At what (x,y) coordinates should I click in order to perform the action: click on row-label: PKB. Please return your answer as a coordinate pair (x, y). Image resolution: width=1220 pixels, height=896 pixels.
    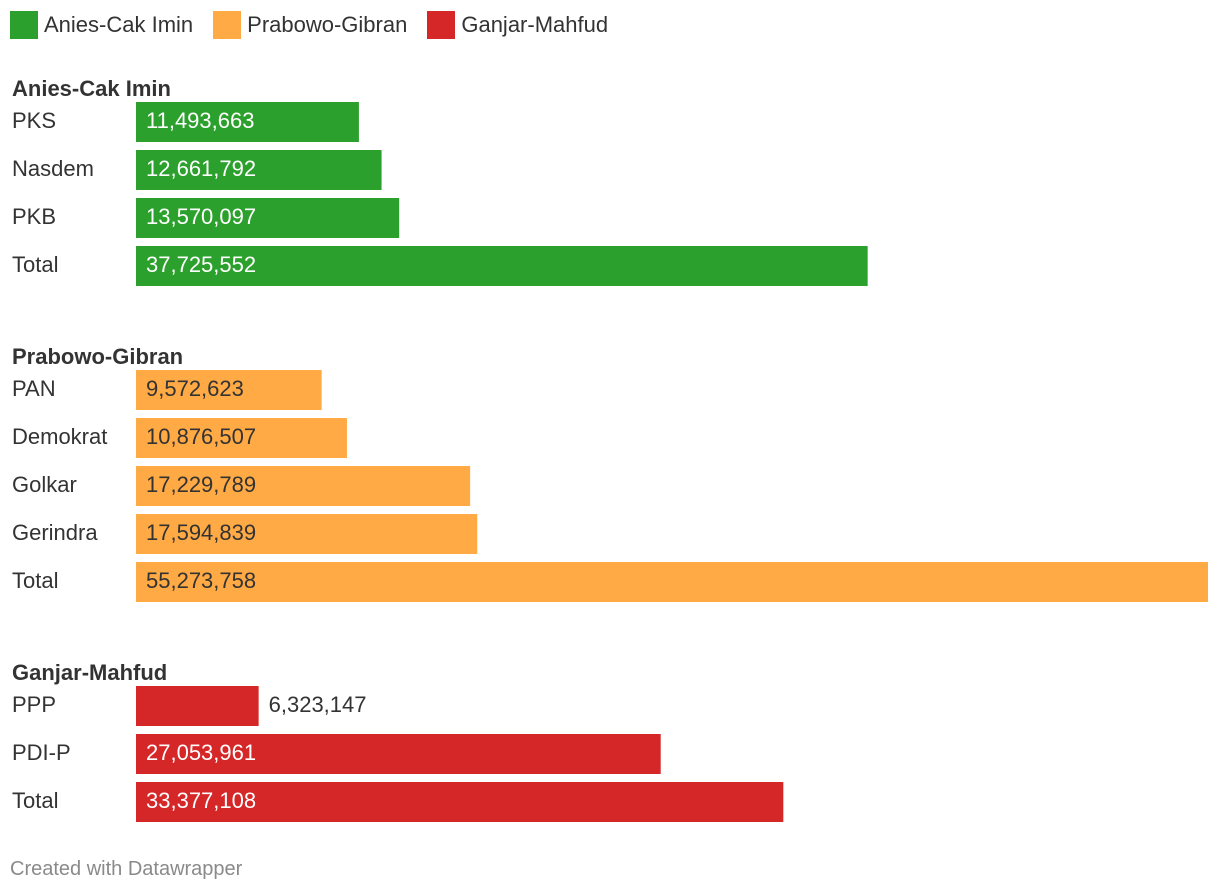
    Looking at the image, I should click on (34, 216).